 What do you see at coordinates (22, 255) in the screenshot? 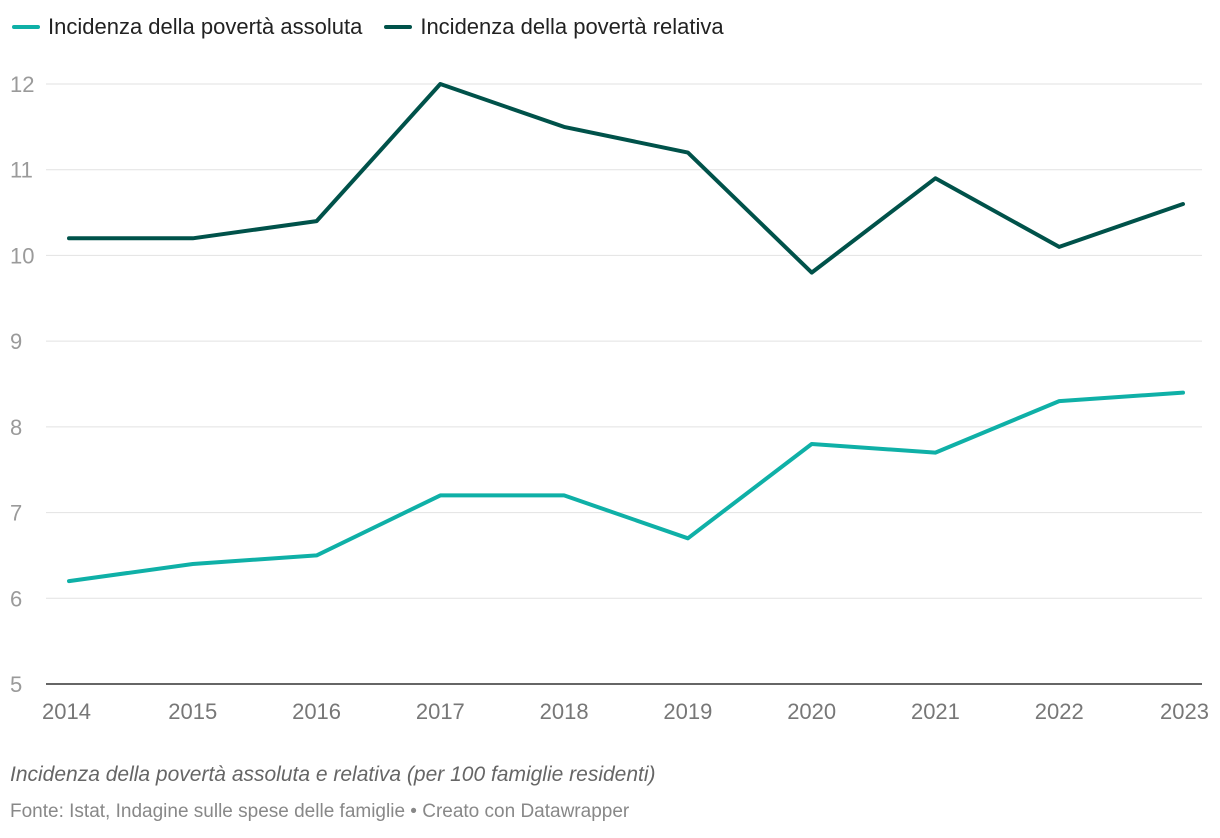
I see `y-tick-label: 10` at bounding box center [22, 255].